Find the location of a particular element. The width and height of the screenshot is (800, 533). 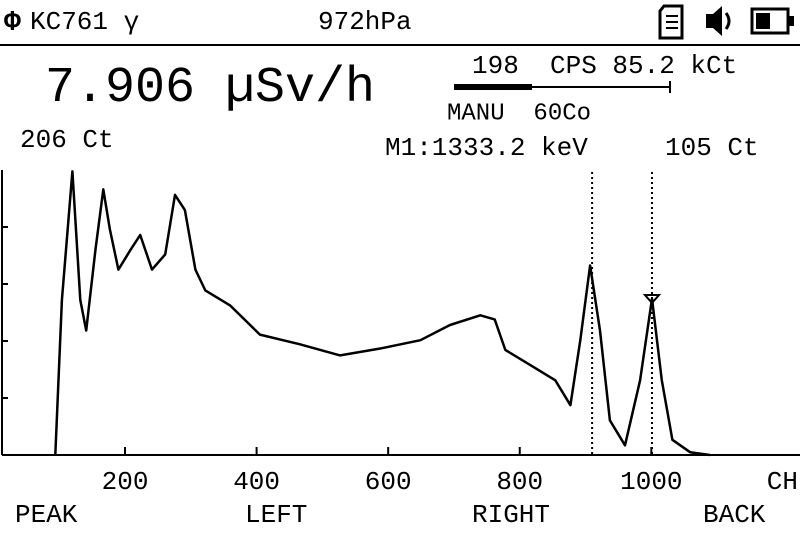

progress-fill is located at coordinates (493, 87).